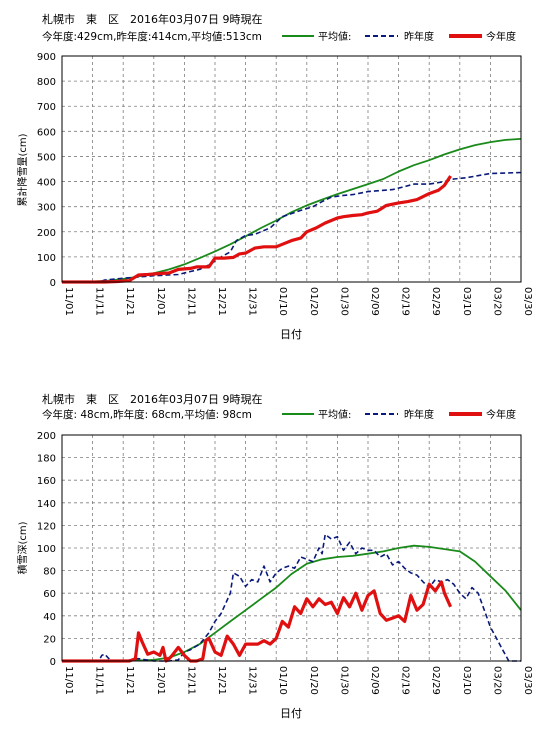  Describe the element at coordinates (46, 183) in the screenshot. I see `y-tick-label: 400` at that location.